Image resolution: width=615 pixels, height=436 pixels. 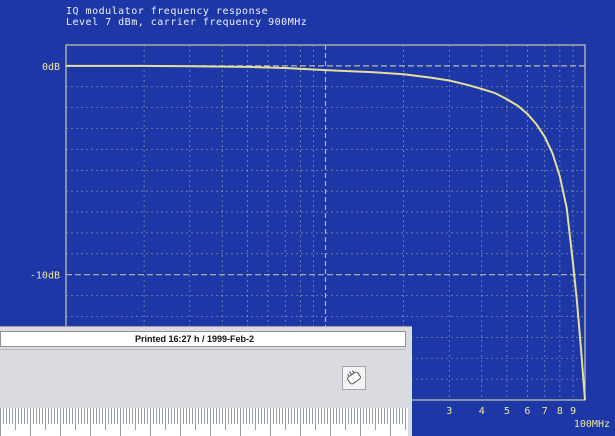 What do you see at coordinates (545, 411) in the screenshot?
I see `x-tick-label: 7` at bounding box center [545, 411].